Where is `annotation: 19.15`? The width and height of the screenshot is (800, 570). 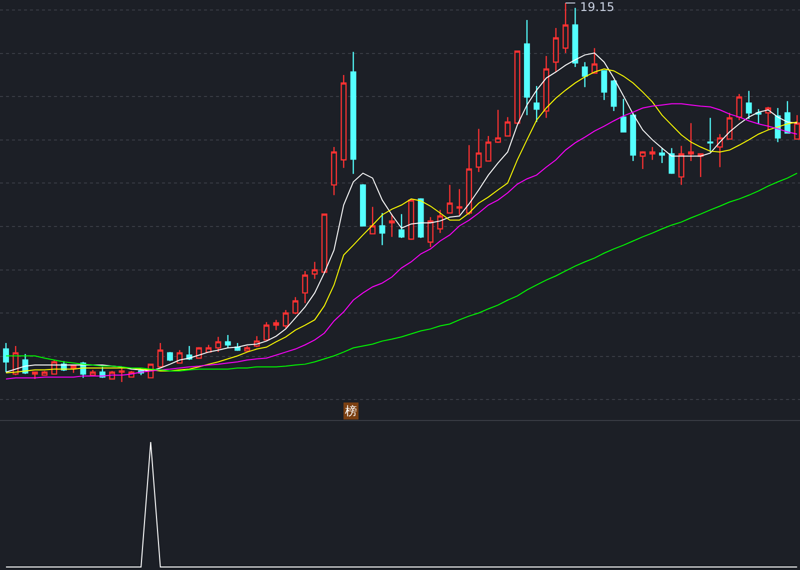
annotation: 19.15 is located at coordinates (597, 7).